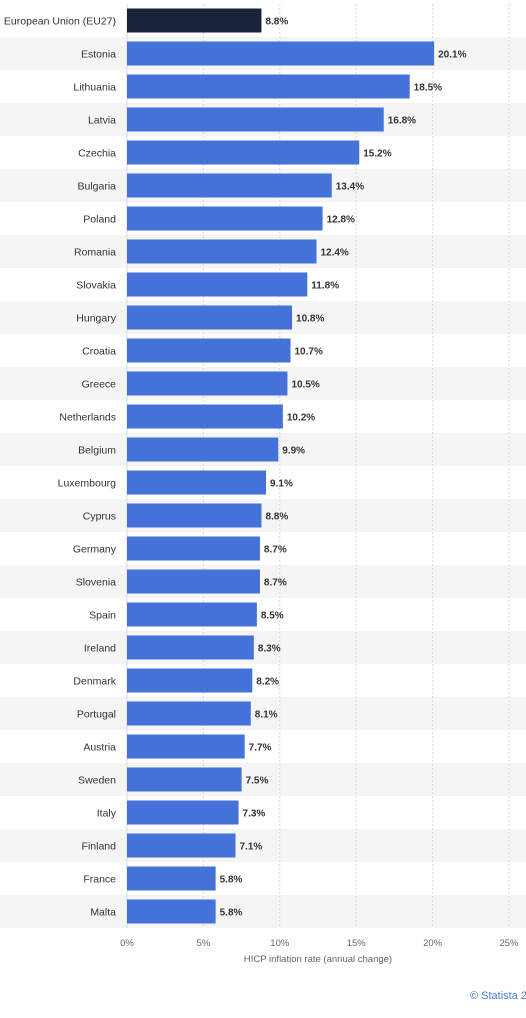 The width and height of the screenshot is (526, 1018). Describe the element at coordinates (97, 781) in the screenshot. I see `category-label: Sweden` at that location.